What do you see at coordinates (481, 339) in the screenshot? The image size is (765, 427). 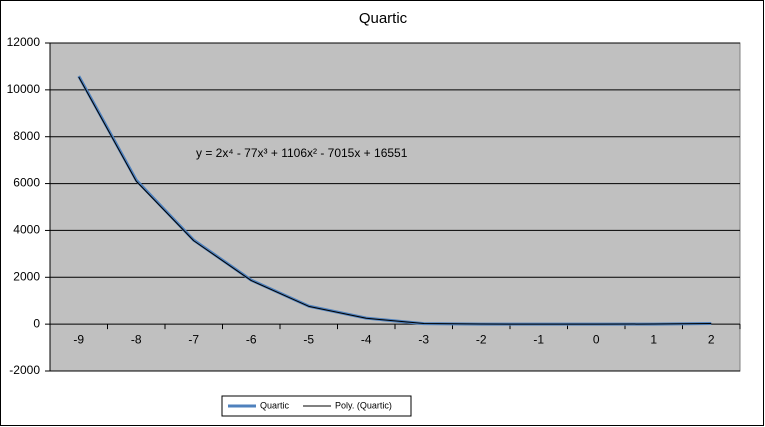 I see `x-tick-label: -2` at bounding box center [481, 339].